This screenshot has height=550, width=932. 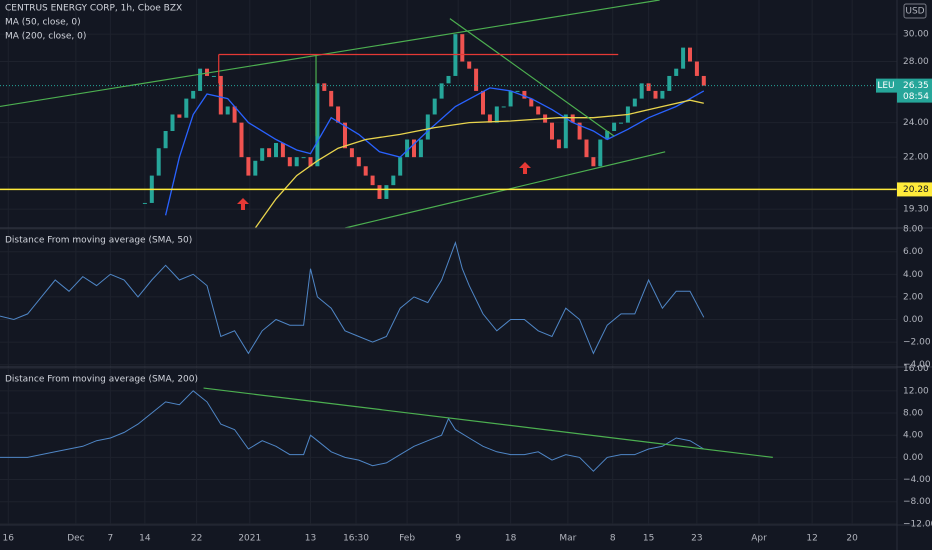 I want to click on x-tick-label: 20, so click(x=852, y=539).